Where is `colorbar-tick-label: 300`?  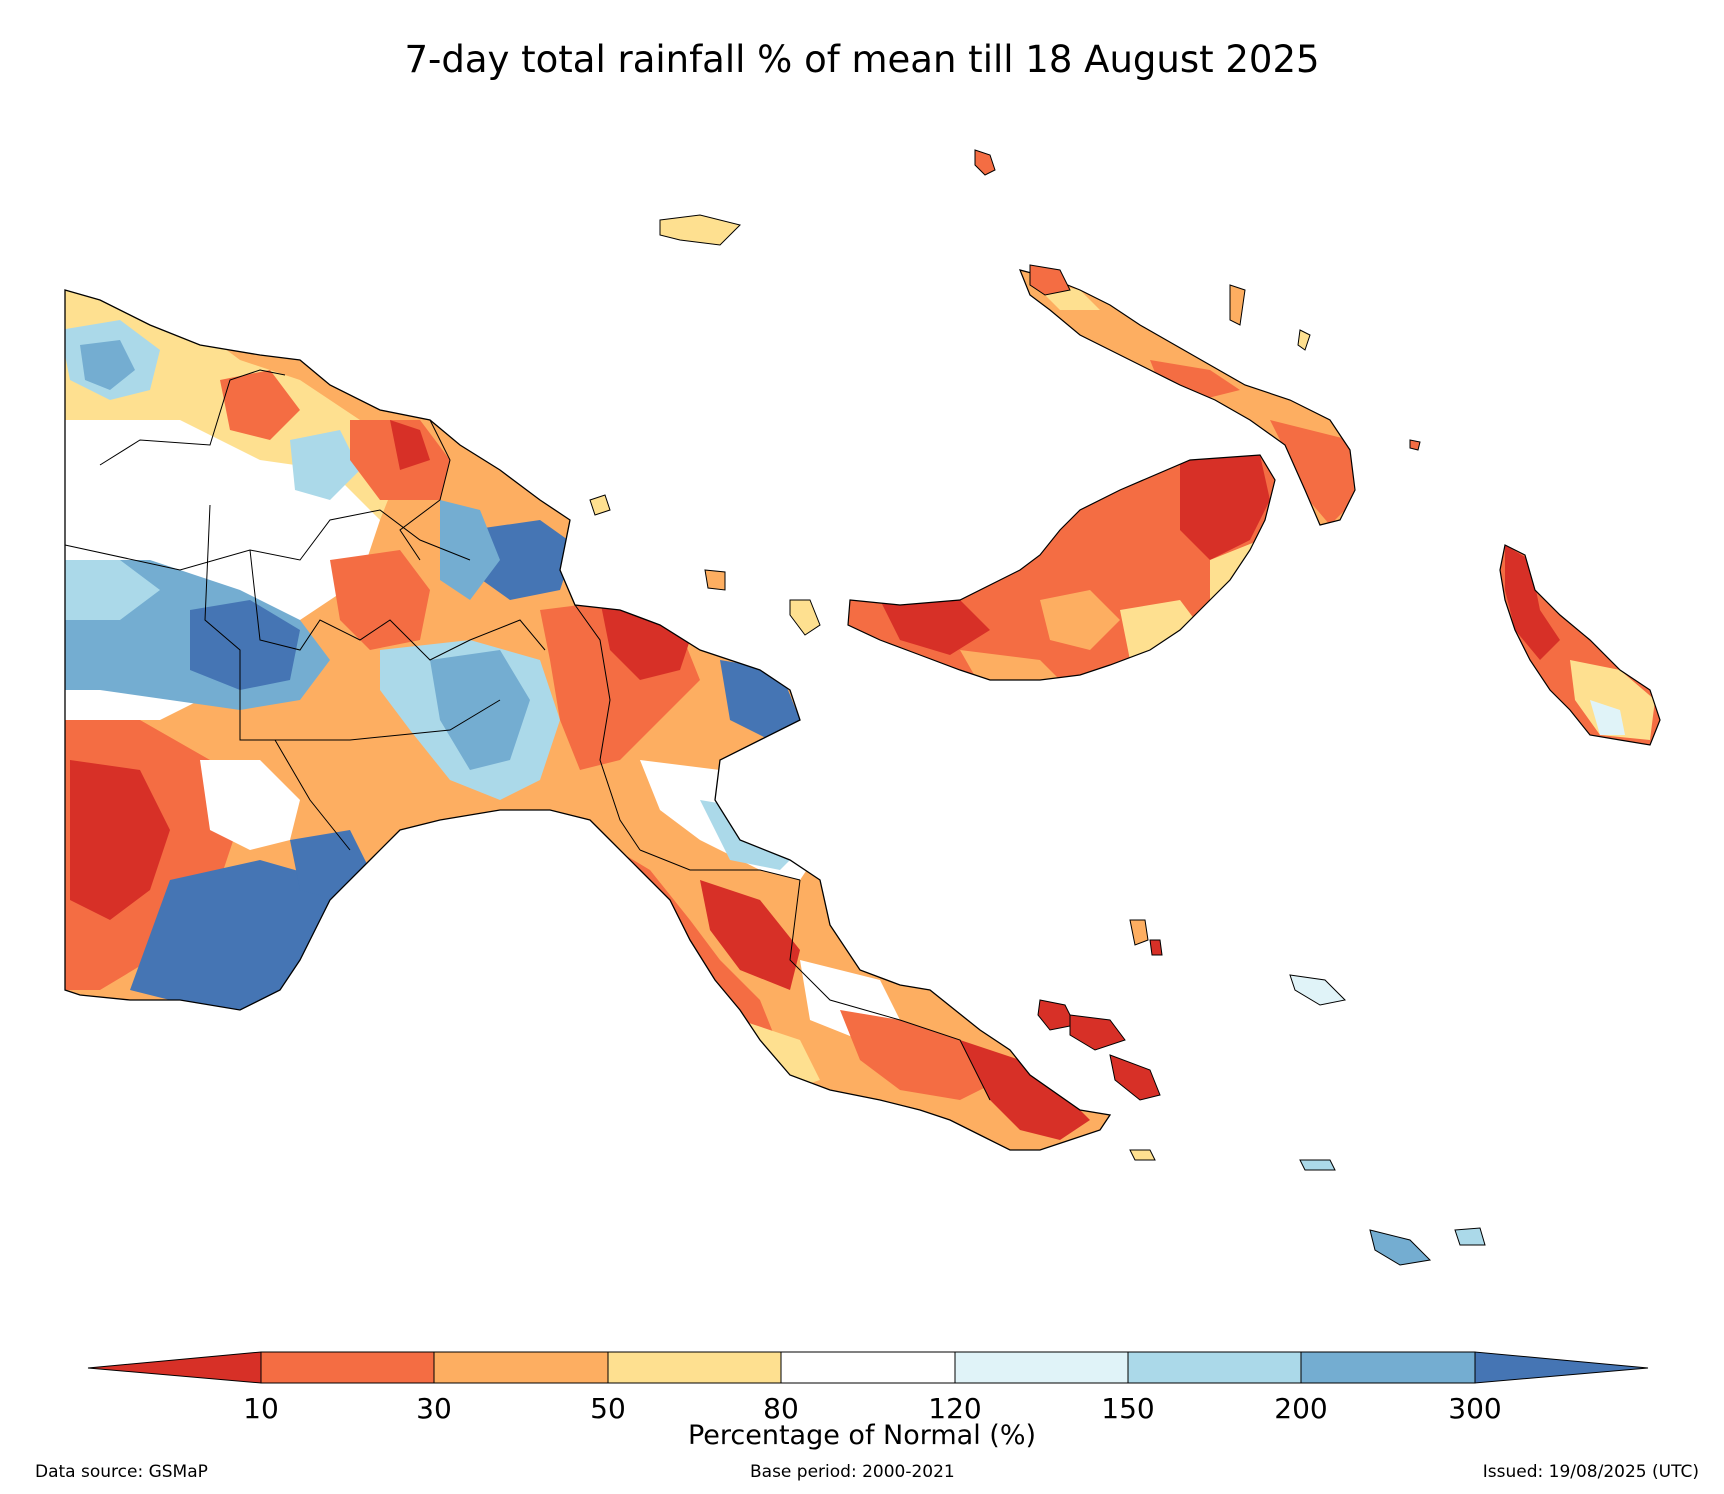 colorbar-tick-label: 300 is located at coordinates (1475, 1408).